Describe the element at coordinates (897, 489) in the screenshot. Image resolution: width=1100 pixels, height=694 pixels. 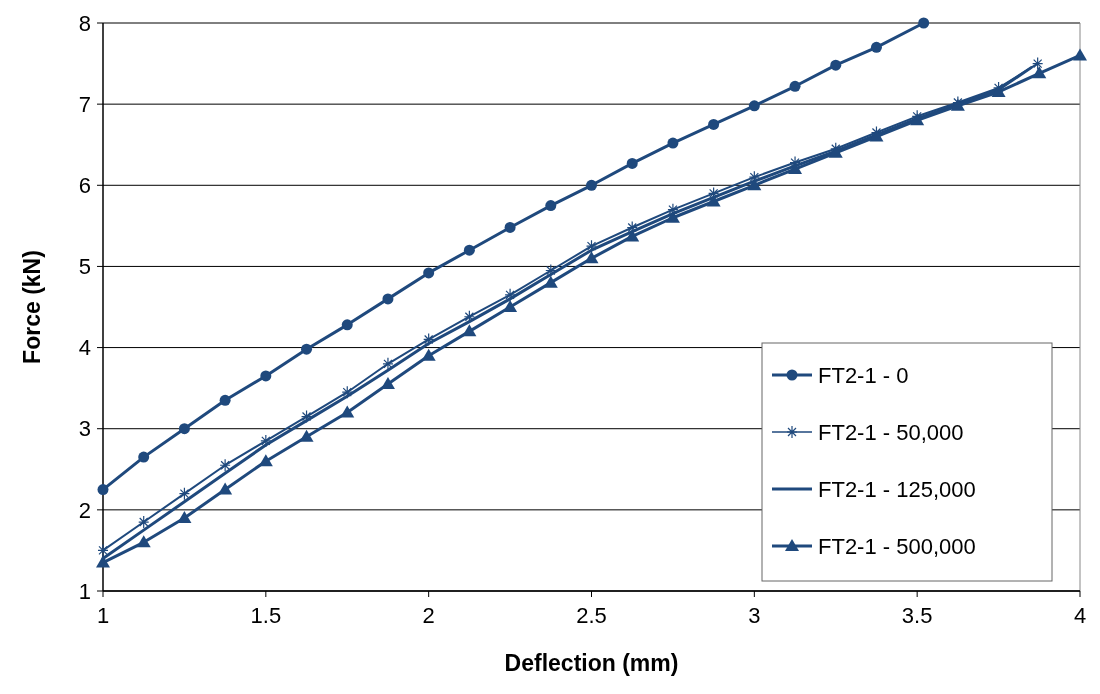
I see `legend-label: FT2-1 - 125,000` at that location.